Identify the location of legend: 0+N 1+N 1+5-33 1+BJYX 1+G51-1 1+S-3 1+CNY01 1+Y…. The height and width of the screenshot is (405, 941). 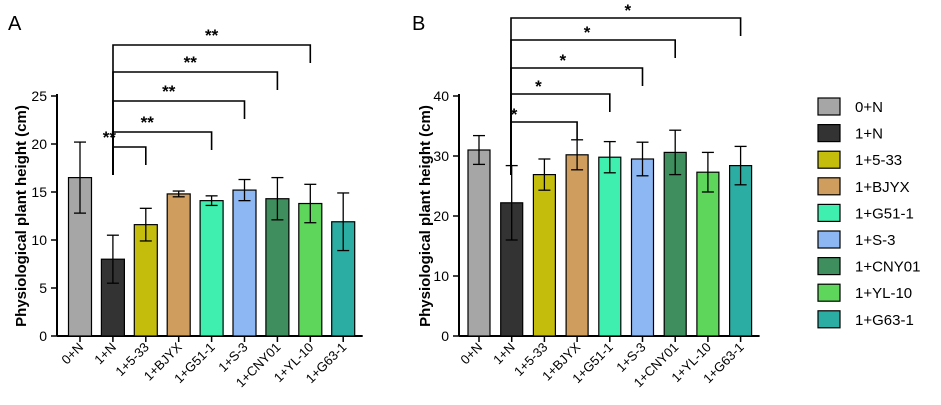
(868, 213).